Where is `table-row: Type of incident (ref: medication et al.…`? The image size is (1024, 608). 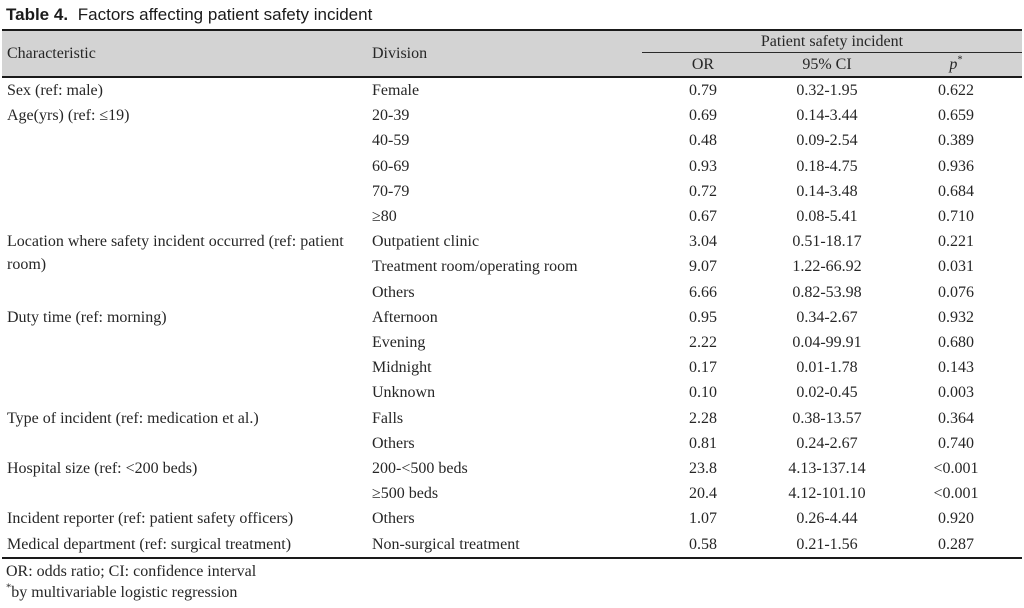
table-row: Type of incident (ref: medication et al.… is located at coordinates (512, 418).